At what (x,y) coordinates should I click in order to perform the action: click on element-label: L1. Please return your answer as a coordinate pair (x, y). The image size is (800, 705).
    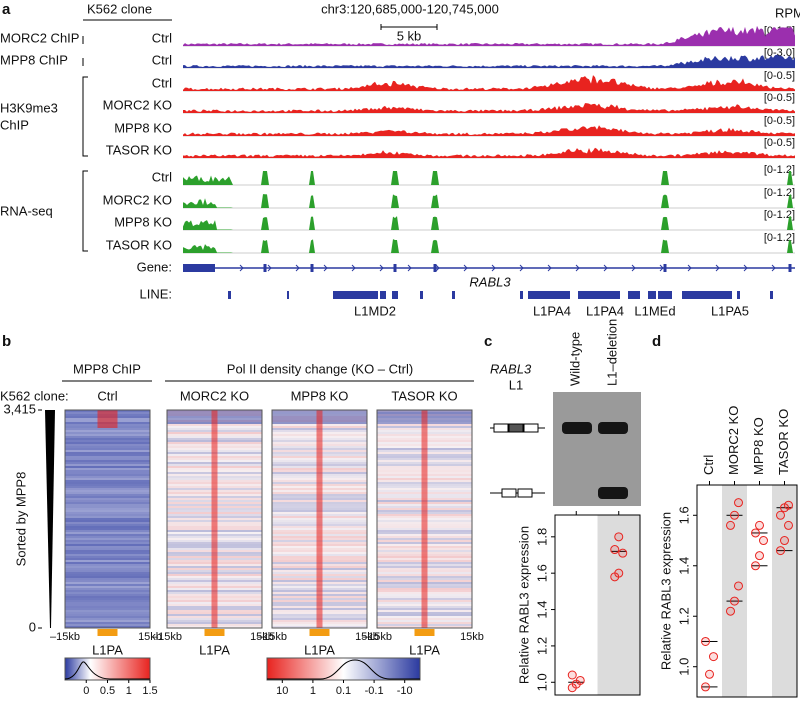
    Looking at the image, I should click on (516, 384).